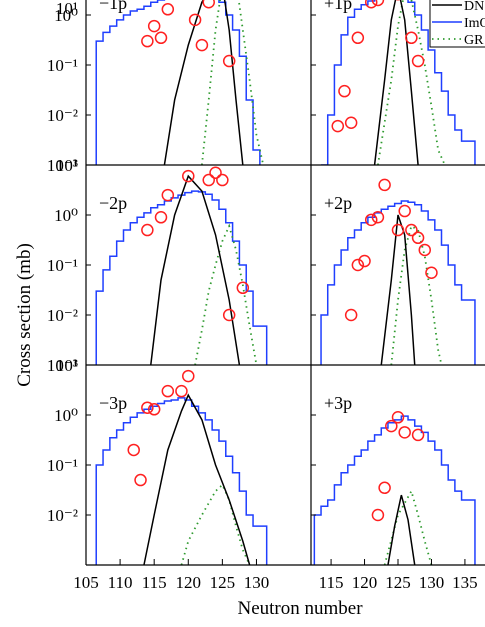 The width and height of the screenshot is (485, 627). What do you see at coordinates (120, 582) in the screenshot?
I see `x-tick-label: 110` at bounding box center [120, 582].